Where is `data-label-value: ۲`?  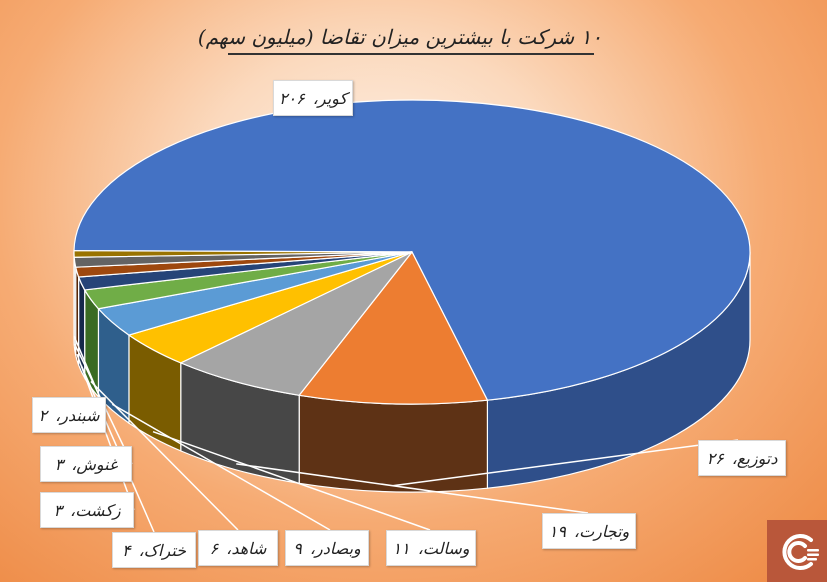
data-label-value: ۲ is located at coordinates (43, 415).